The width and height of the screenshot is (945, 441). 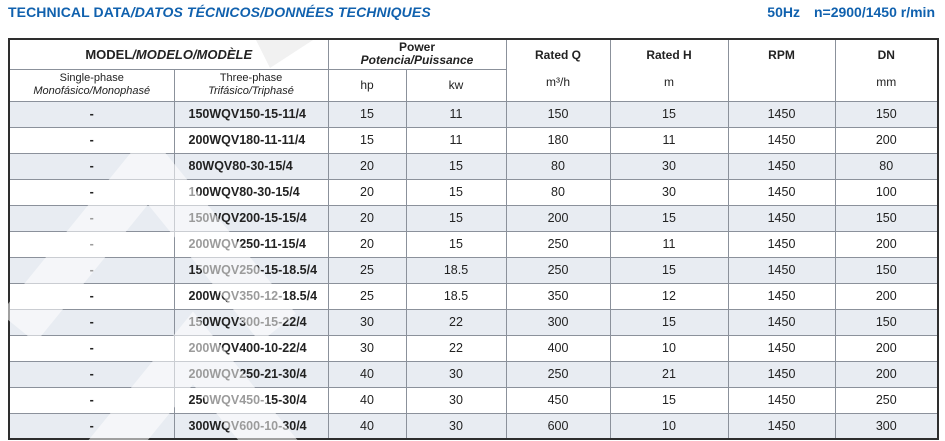 I want to click on frequency-label: 50Hz, so click(x=783, y=12).